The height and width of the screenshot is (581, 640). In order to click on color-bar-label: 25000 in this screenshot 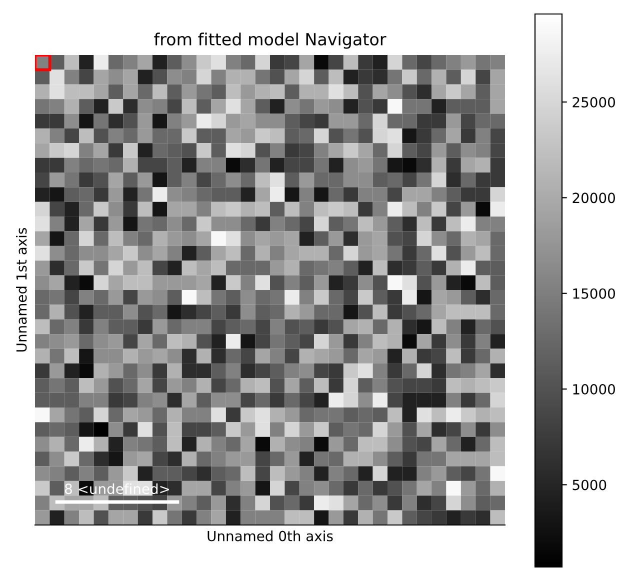, I will do `click(593, 102)`.